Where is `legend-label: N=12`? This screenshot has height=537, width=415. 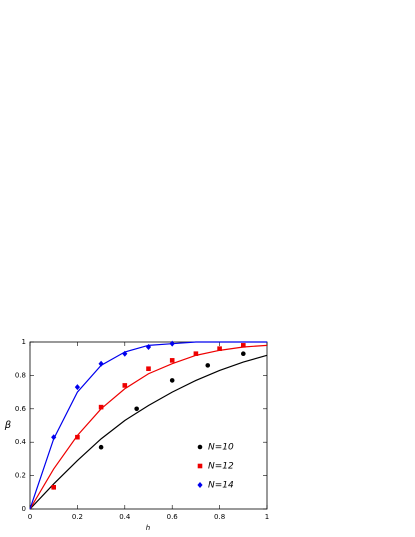
legend-label: N=12 is located at coordinates (221, 467).